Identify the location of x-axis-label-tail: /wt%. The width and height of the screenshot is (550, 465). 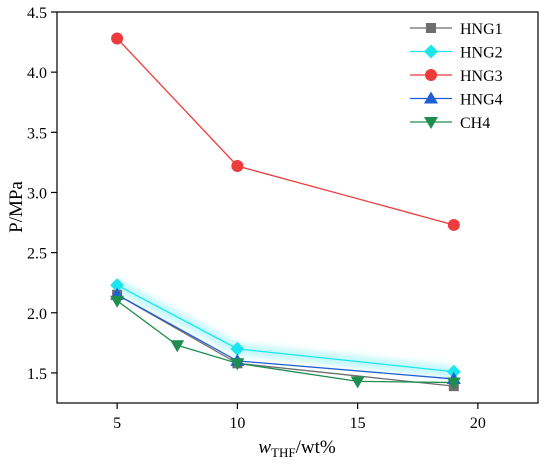
(316, 447).